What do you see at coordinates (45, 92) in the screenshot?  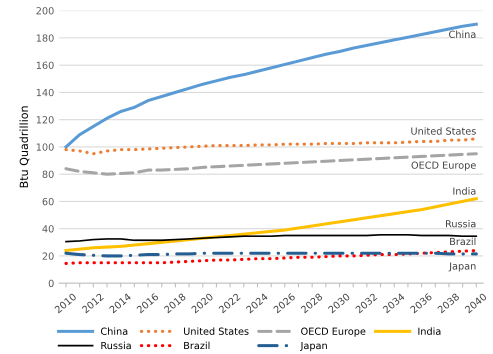 I see `y-tick-label: 140` at bounding box center [45, 92].